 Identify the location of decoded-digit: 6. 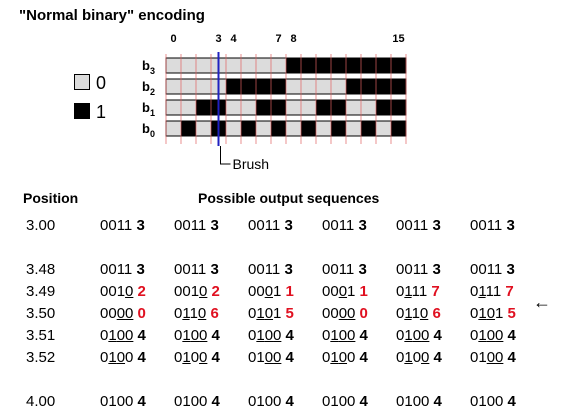
(436, 313).